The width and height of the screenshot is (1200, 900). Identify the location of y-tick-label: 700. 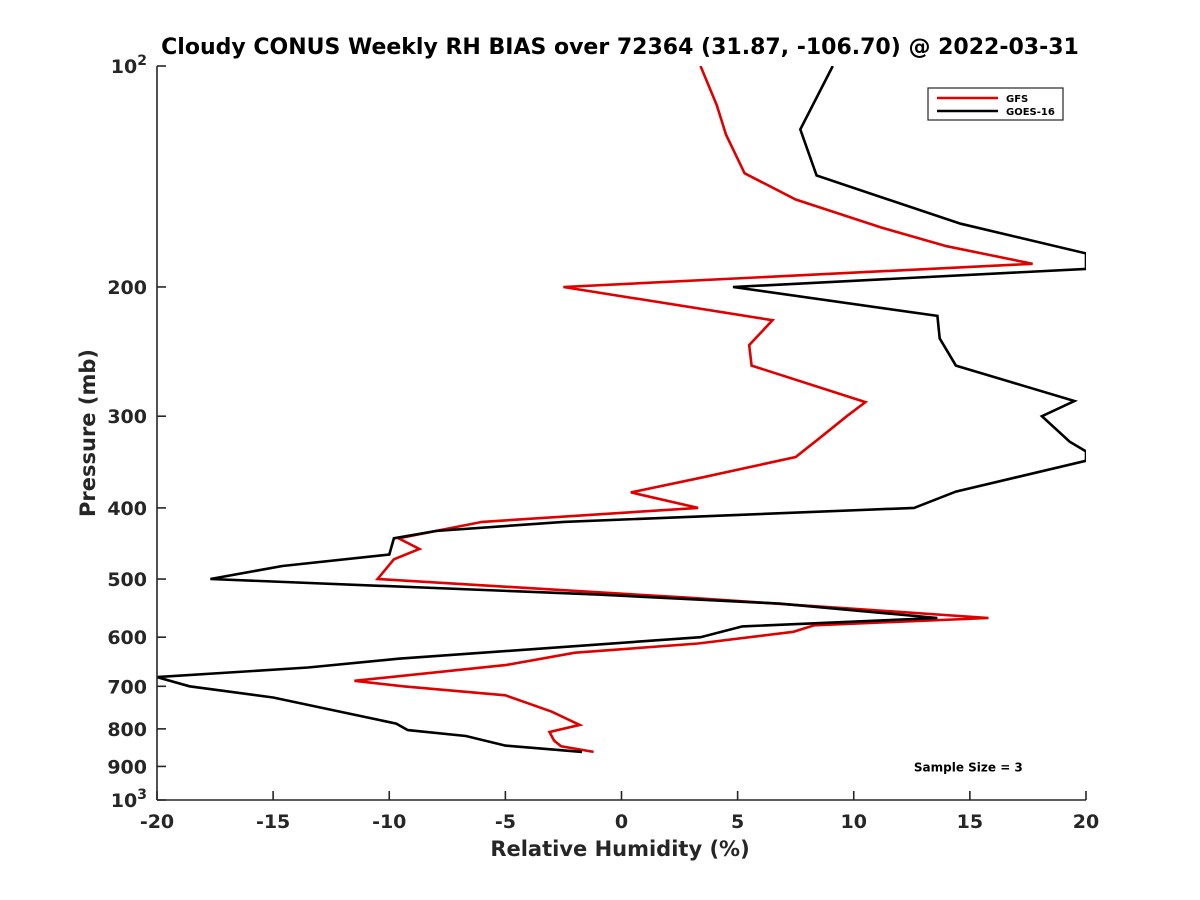
(127, 687).